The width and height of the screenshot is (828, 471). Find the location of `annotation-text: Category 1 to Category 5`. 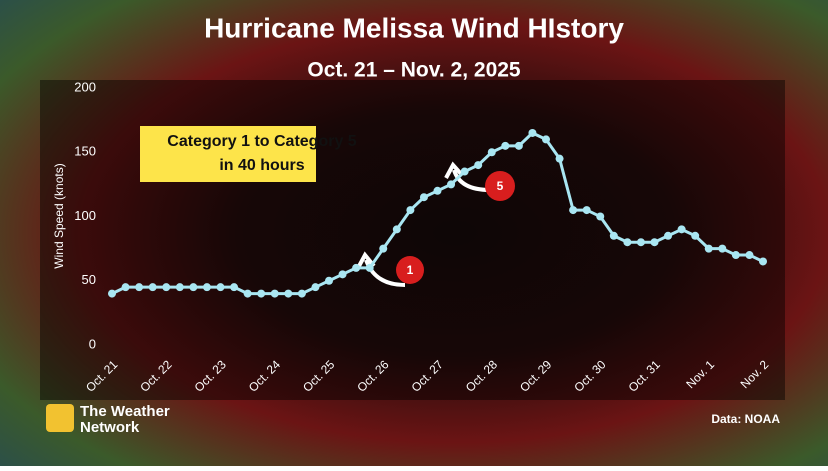

annotation-text: Category 1 to Category 5 is located at coordinates (261, 141).